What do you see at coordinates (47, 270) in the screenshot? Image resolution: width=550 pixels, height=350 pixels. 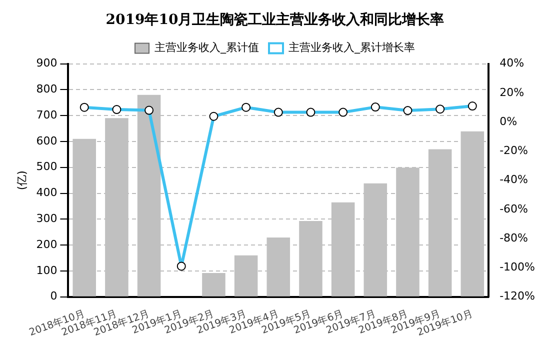 I see `y-tick-label: 100` at bounding box center [47, 270].